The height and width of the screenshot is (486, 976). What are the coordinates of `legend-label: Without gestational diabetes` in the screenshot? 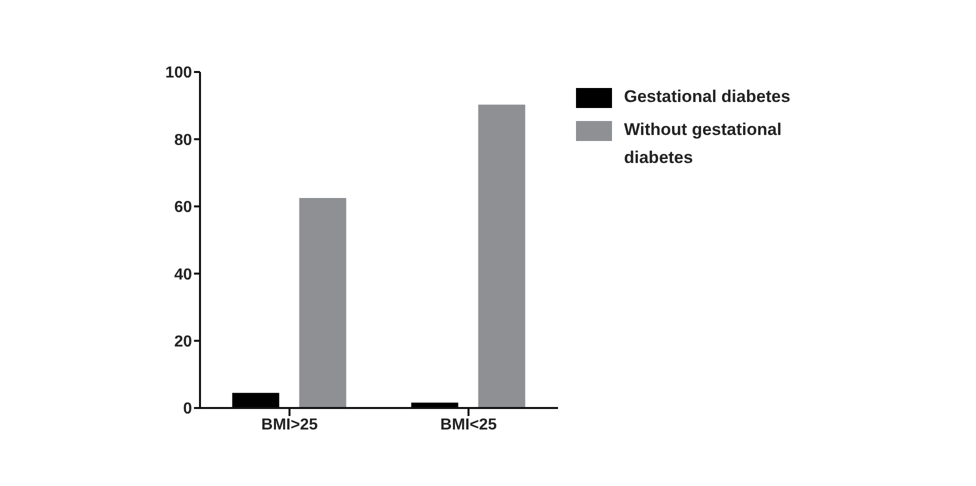 It's located at (703, 144).